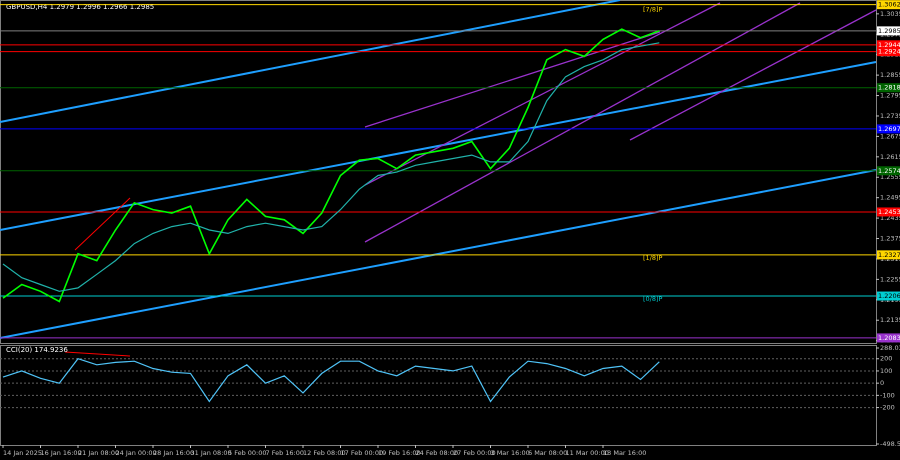  Describe the element at coordinates (437, 453) in the screenshot. I see `x-tick-label: 24 Feb 08:00` at that location.